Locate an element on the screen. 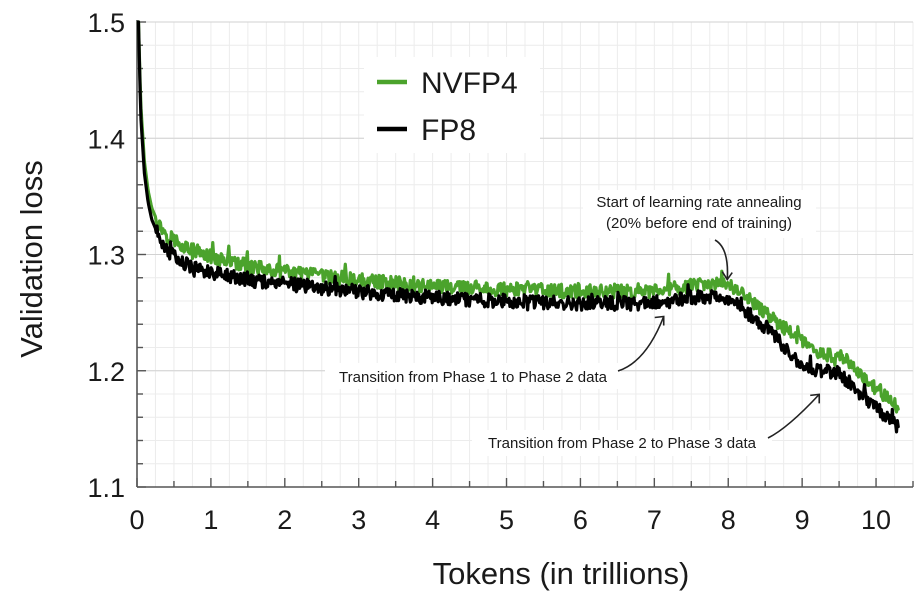 The height and width of the screenshot is (600, 922). x-tick-label: 0 is located at coordinates (136, 520).